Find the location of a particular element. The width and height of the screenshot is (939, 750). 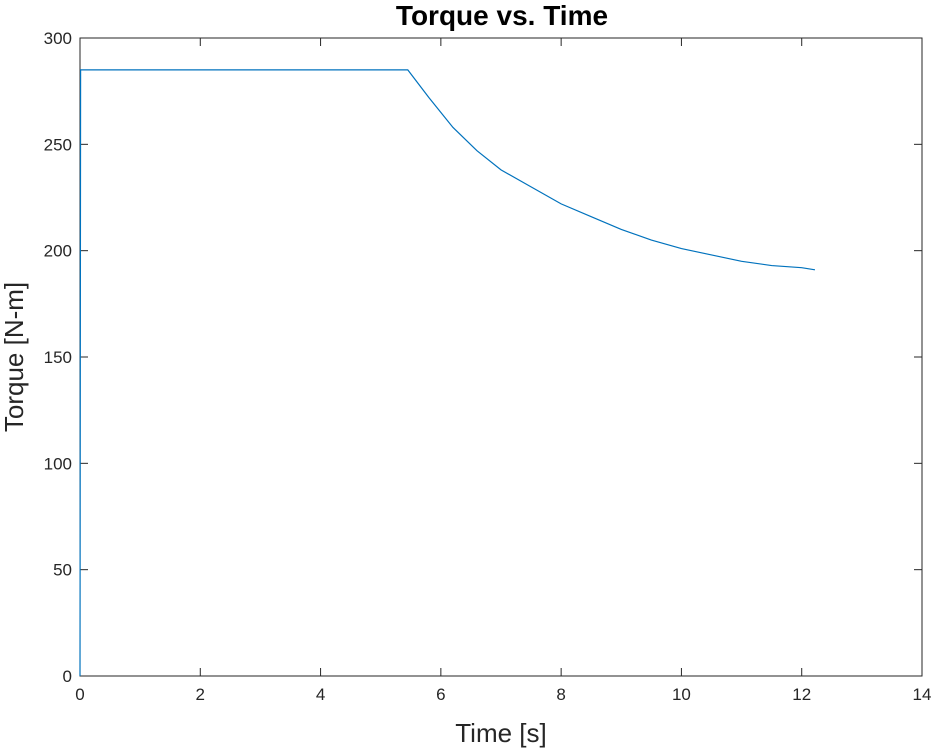

x-tick-label: 6 is located at coordinates (440, 694).